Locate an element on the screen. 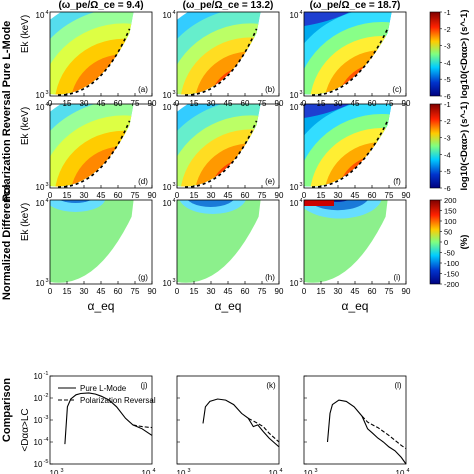 The width and height of the screenshot is (474, 474). colorbar-tick-label: 150 is located at coordinates (450, 211).